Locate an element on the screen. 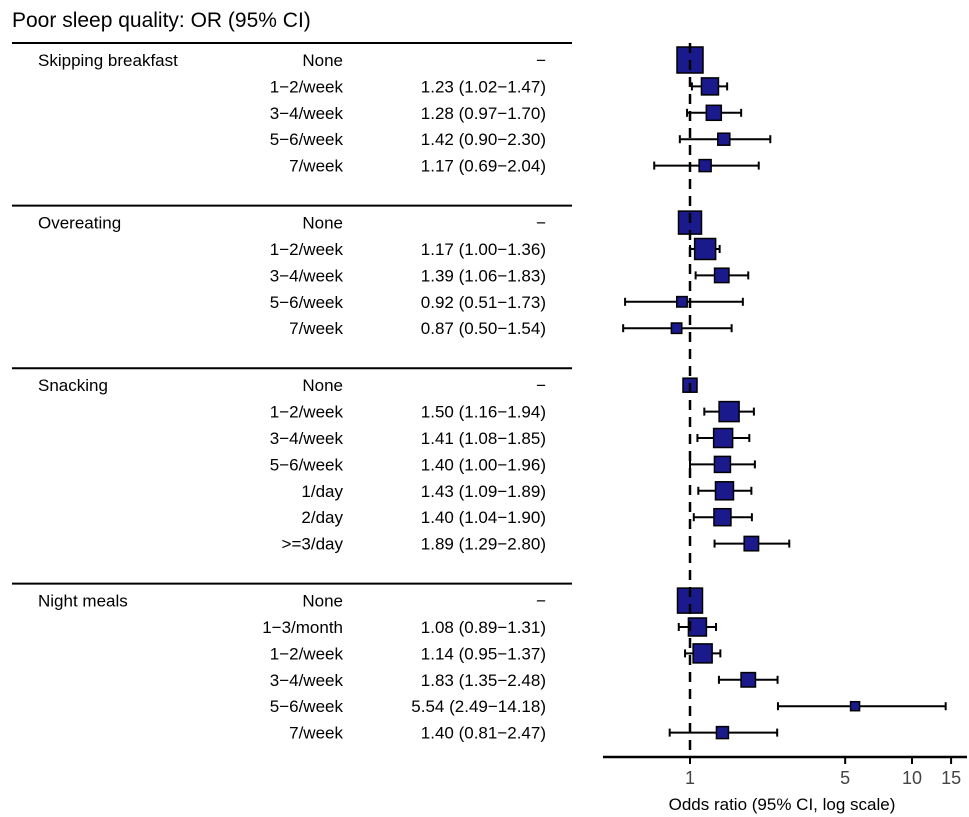  row-or-text: 1.17 (1.00−1.36) is located at coordinates (483, 249).